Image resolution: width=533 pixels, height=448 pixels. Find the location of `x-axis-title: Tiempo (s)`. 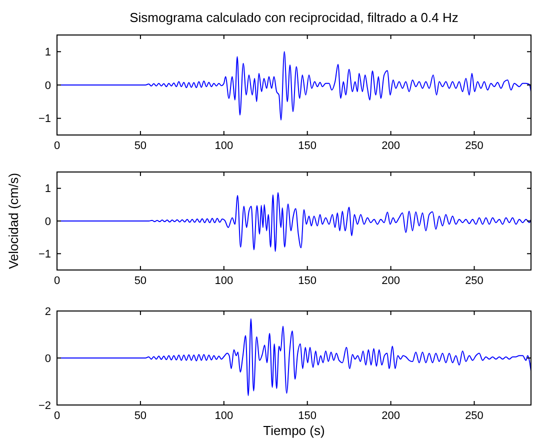

x-axis-title: Tiempo (s) is located at coordinates (294, 430).